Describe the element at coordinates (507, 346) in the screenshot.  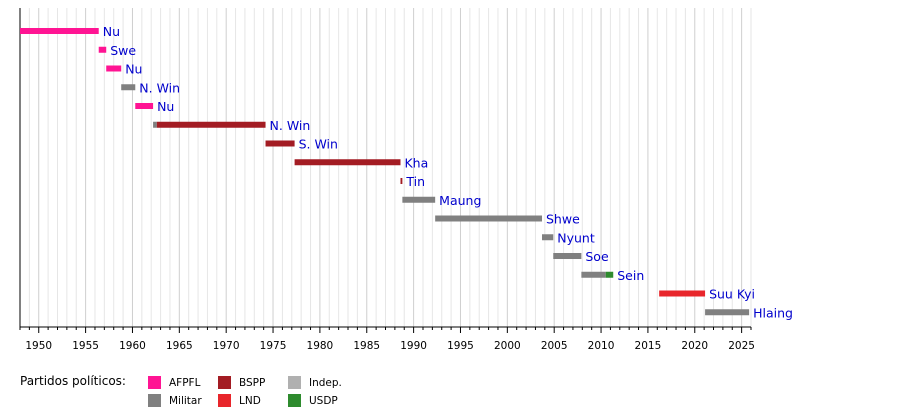
I see `x-tick-label: 2000` at that location.